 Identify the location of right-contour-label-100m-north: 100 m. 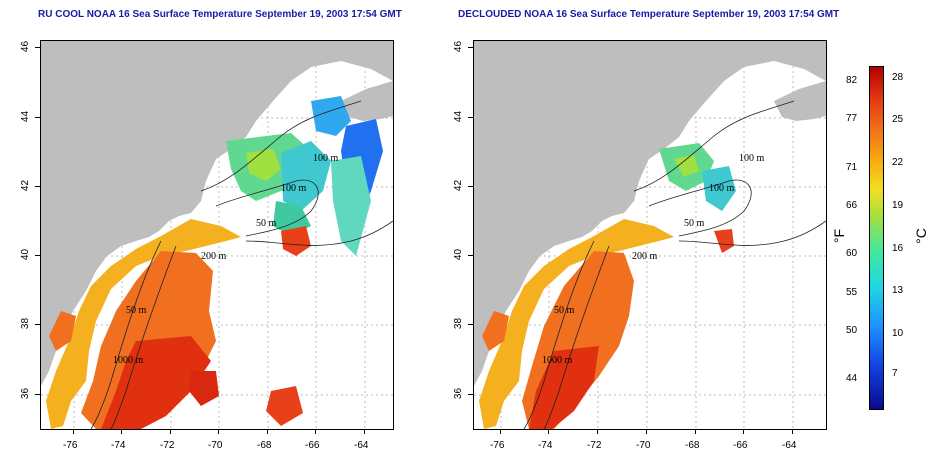
(752, 158).